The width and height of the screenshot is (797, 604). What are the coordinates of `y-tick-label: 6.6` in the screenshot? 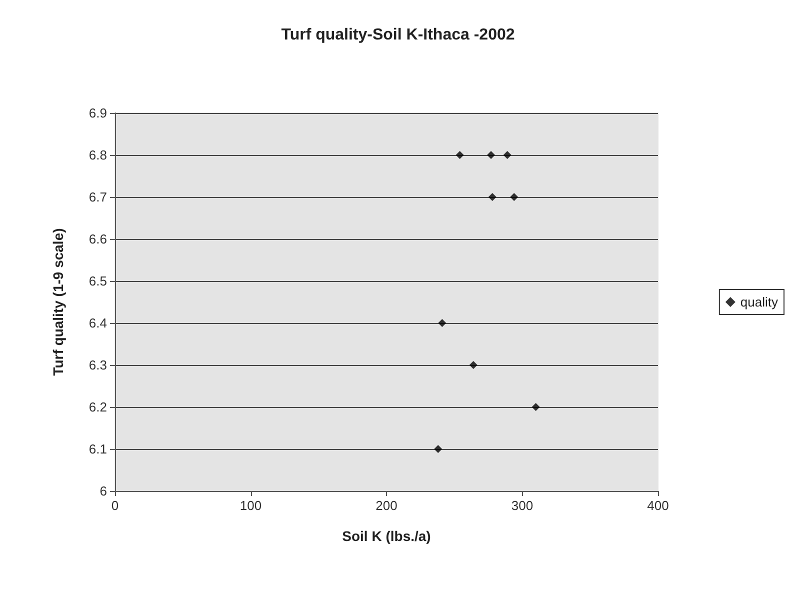 It's located at (97, 239).